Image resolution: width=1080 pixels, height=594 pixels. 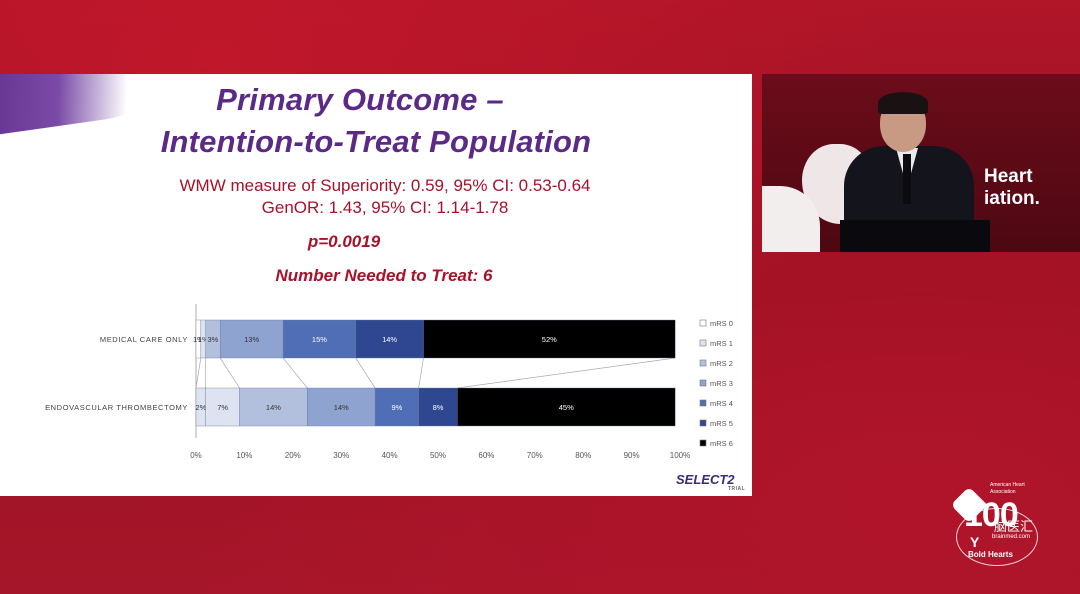 I want to click on x-tick-label: 80%, so click(x=583, y=455).